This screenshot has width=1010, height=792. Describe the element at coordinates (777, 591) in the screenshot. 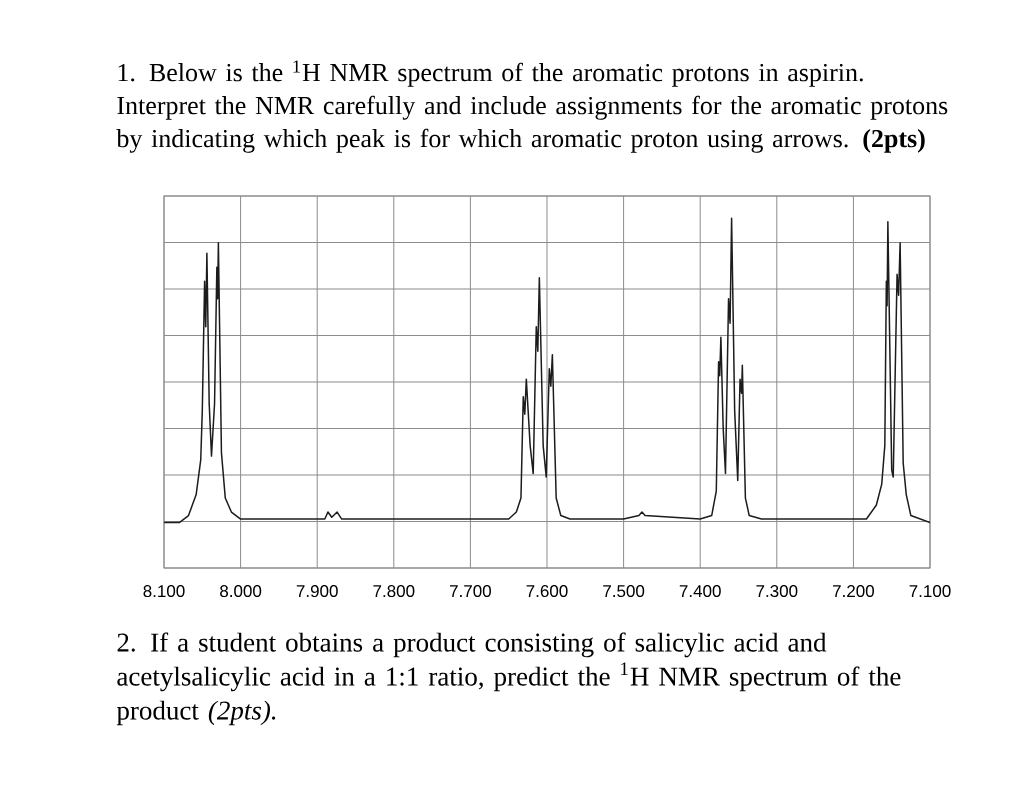

I see `x-tick-label: 7.300` at that location.